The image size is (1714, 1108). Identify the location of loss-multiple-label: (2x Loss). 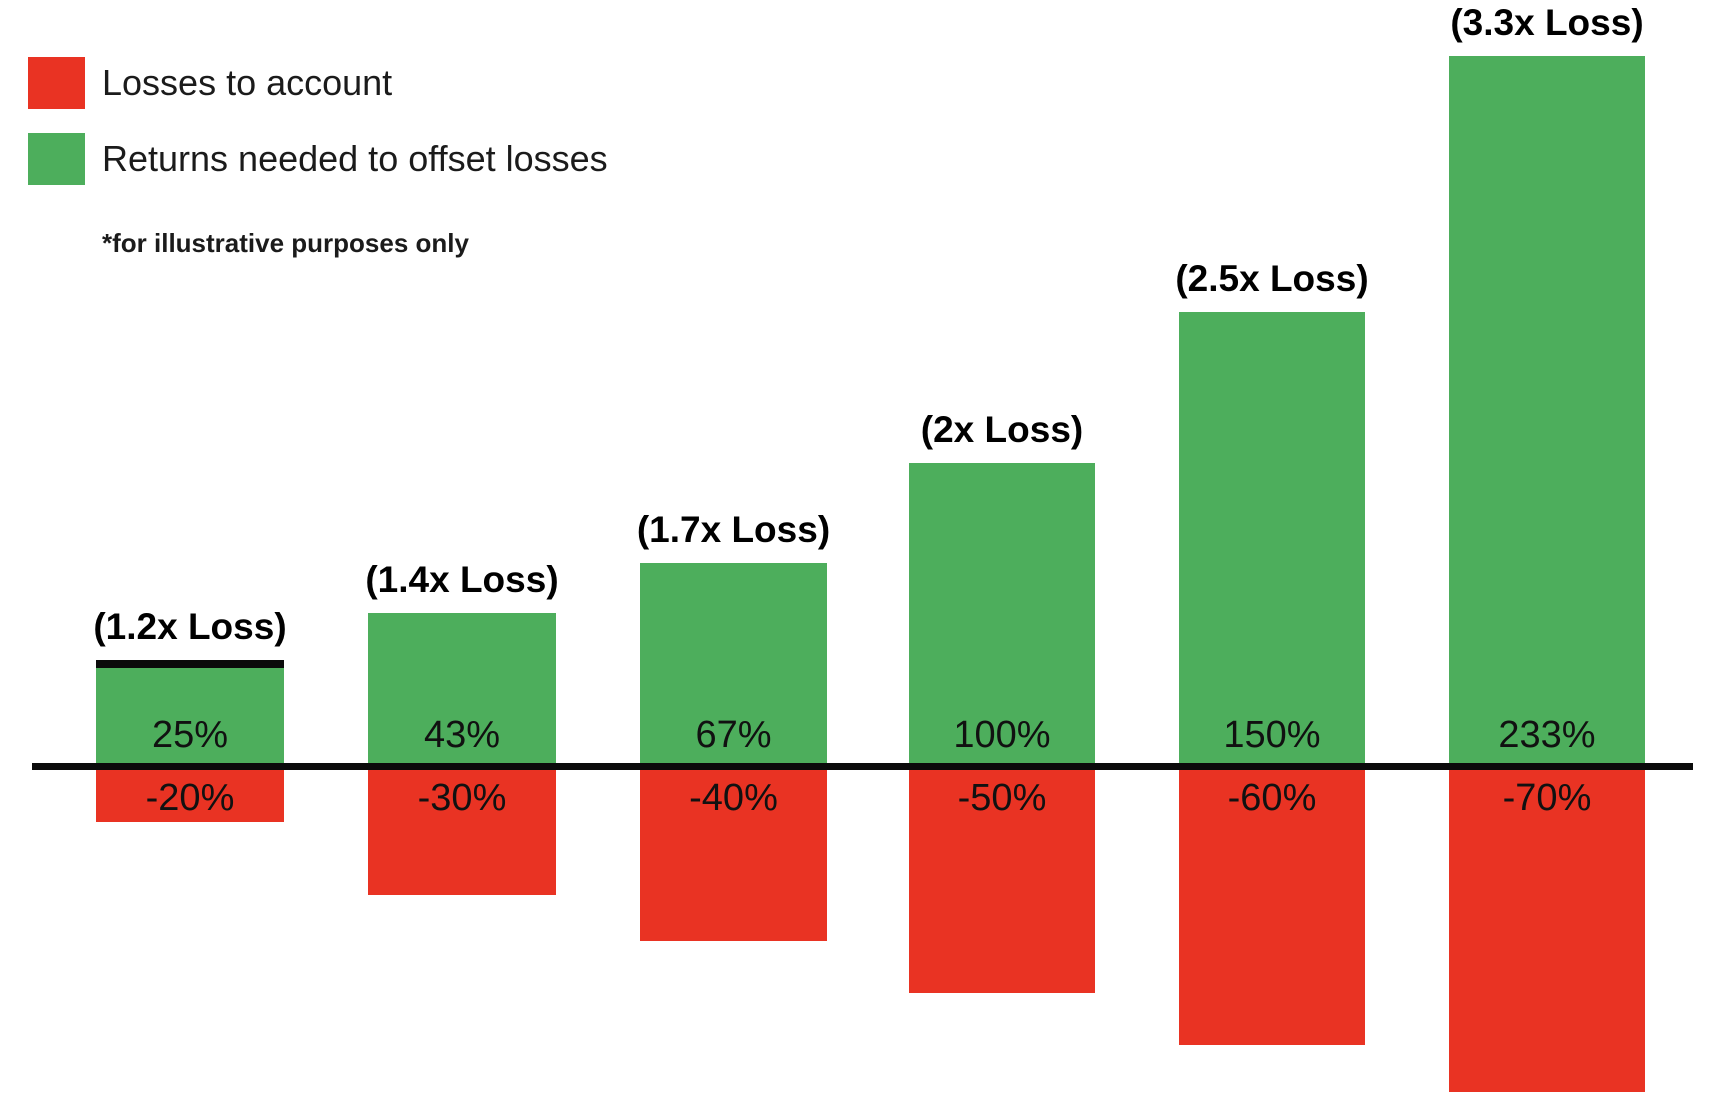
(1002, 429).